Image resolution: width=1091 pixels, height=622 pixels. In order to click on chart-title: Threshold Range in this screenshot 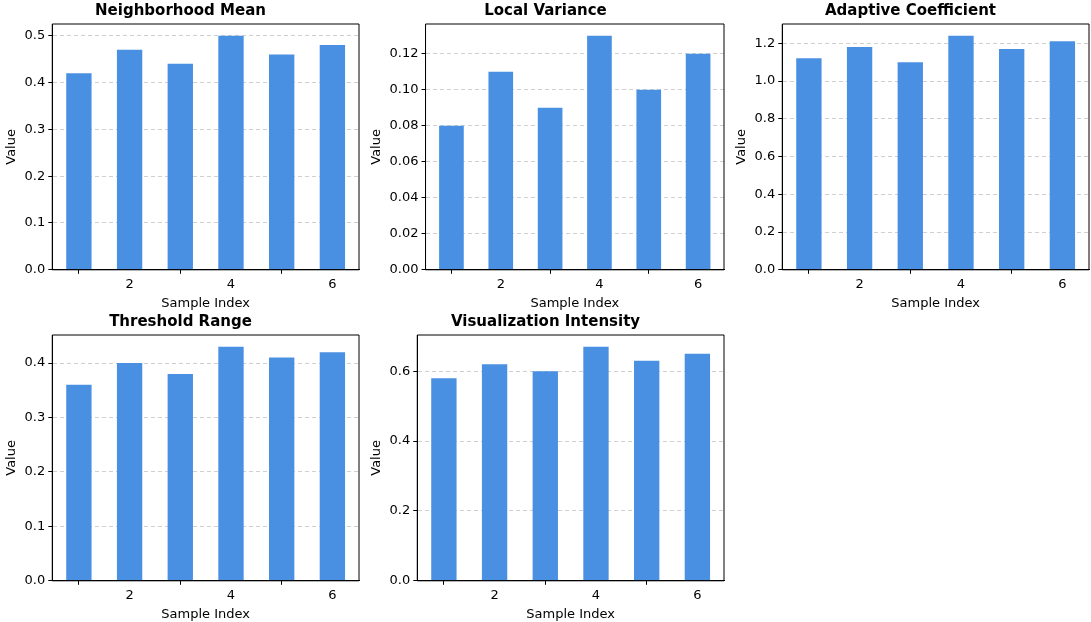, I will do `click(180, 320)`.